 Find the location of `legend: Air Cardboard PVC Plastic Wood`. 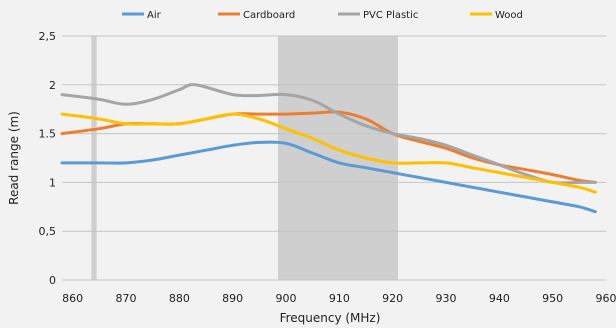

legend: Air Cardboard PVC Plastic Wood is located at coordinates (322, 15).